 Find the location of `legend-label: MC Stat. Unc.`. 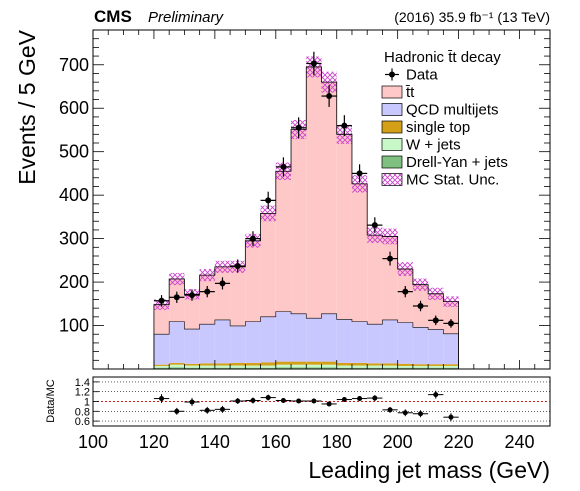

legend-label: MC Stat. Unc. is located at coordinates (452, 180).